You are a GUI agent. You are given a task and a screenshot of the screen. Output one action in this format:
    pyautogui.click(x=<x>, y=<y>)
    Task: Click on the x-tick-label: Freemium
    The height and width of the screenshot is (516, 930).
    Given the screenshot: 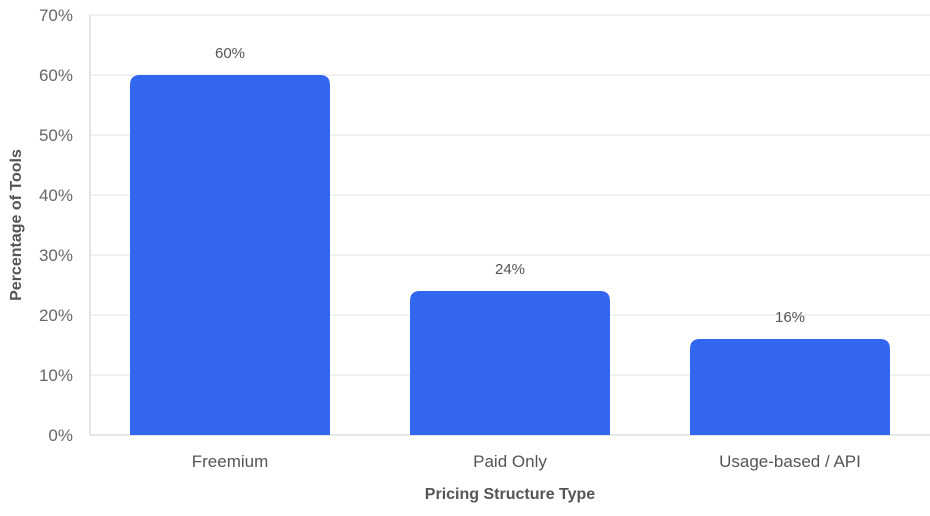 What is the action you would take?
    pyautogui.click(x=230, y=461)
    